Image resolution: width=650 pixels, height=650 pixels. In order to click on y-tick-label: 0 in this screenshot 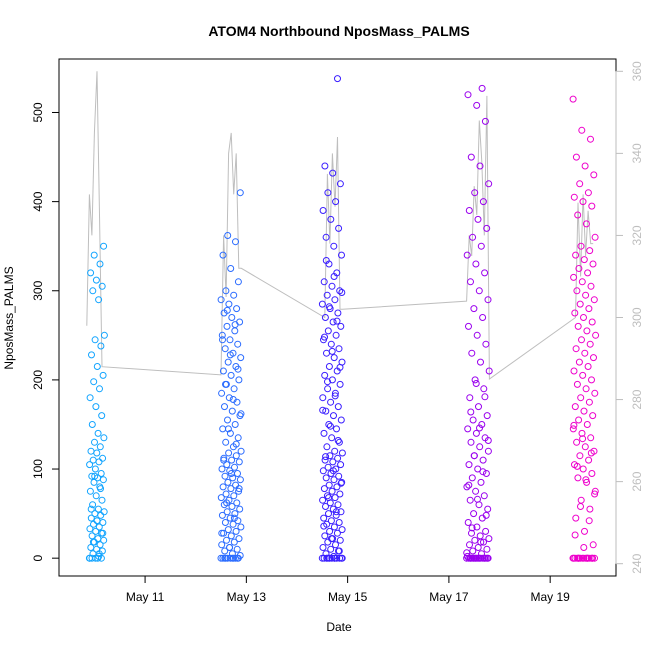, I will do `click(38, 558)`.